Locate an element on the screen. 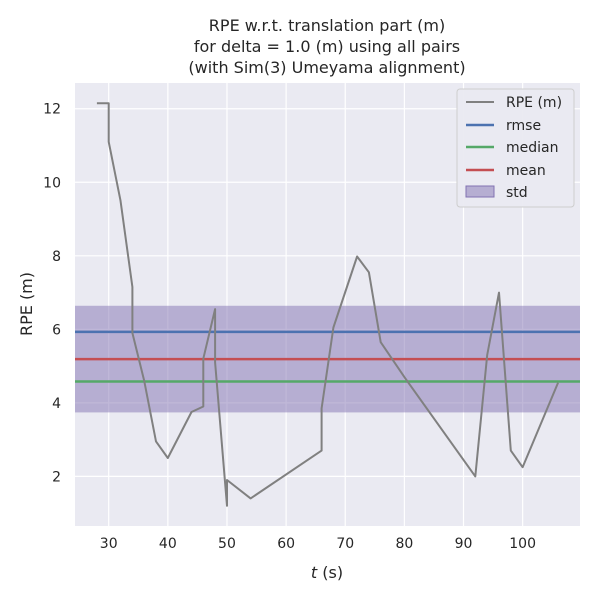  x-tick-label: 60 is located at coordinates (286, 544).